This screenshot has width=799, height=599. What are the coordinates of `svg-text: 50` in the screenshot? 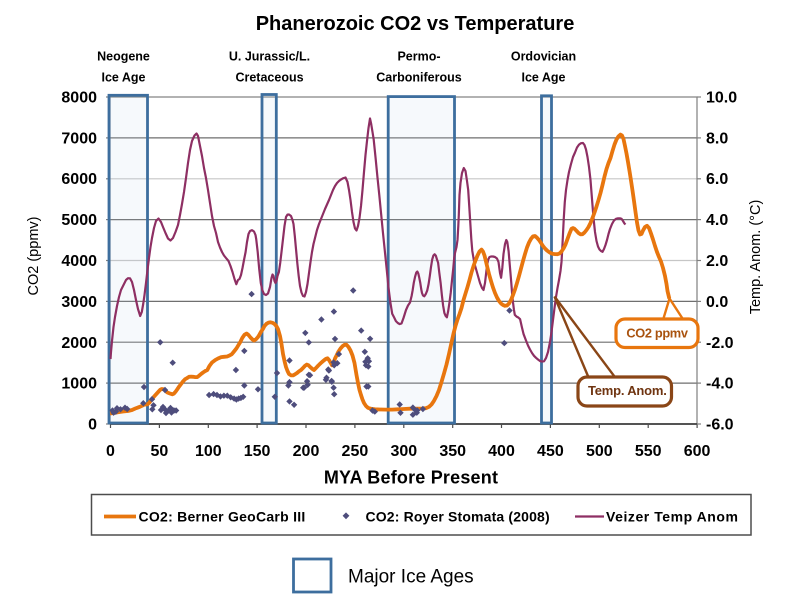 It's located at (160, 451).